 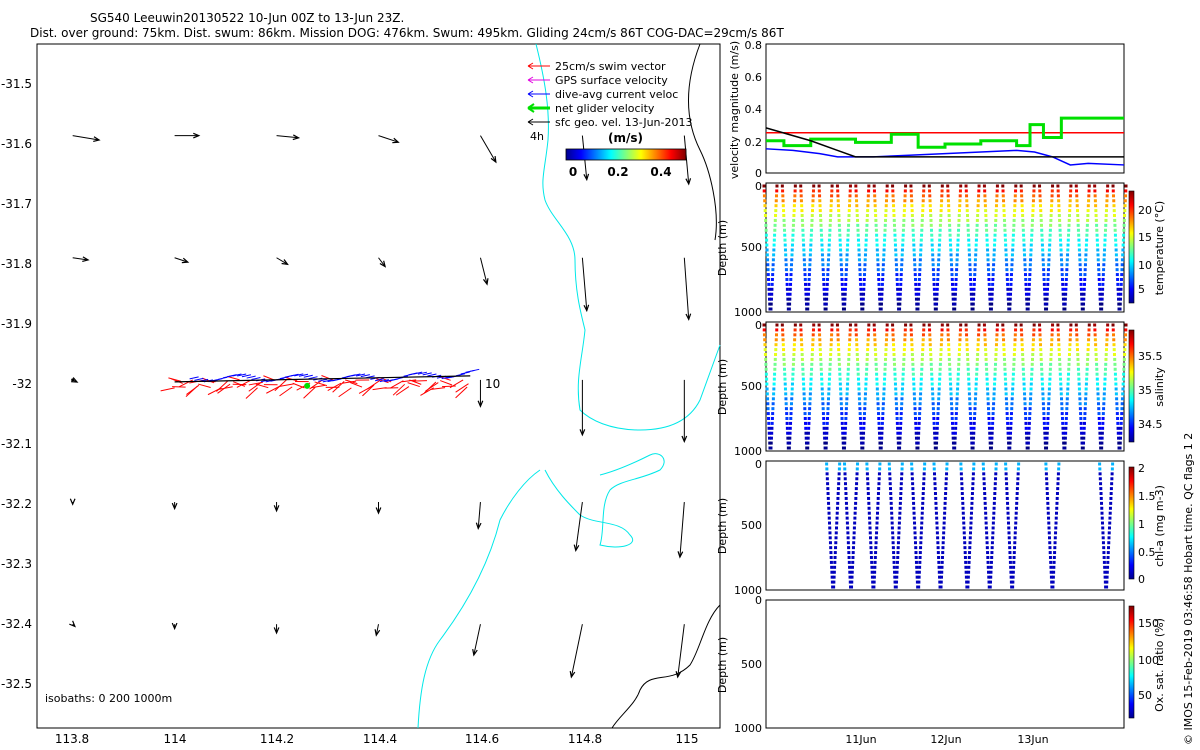 I want to click on map-colorbar-title: (m/s), so click(x=625, y=138).